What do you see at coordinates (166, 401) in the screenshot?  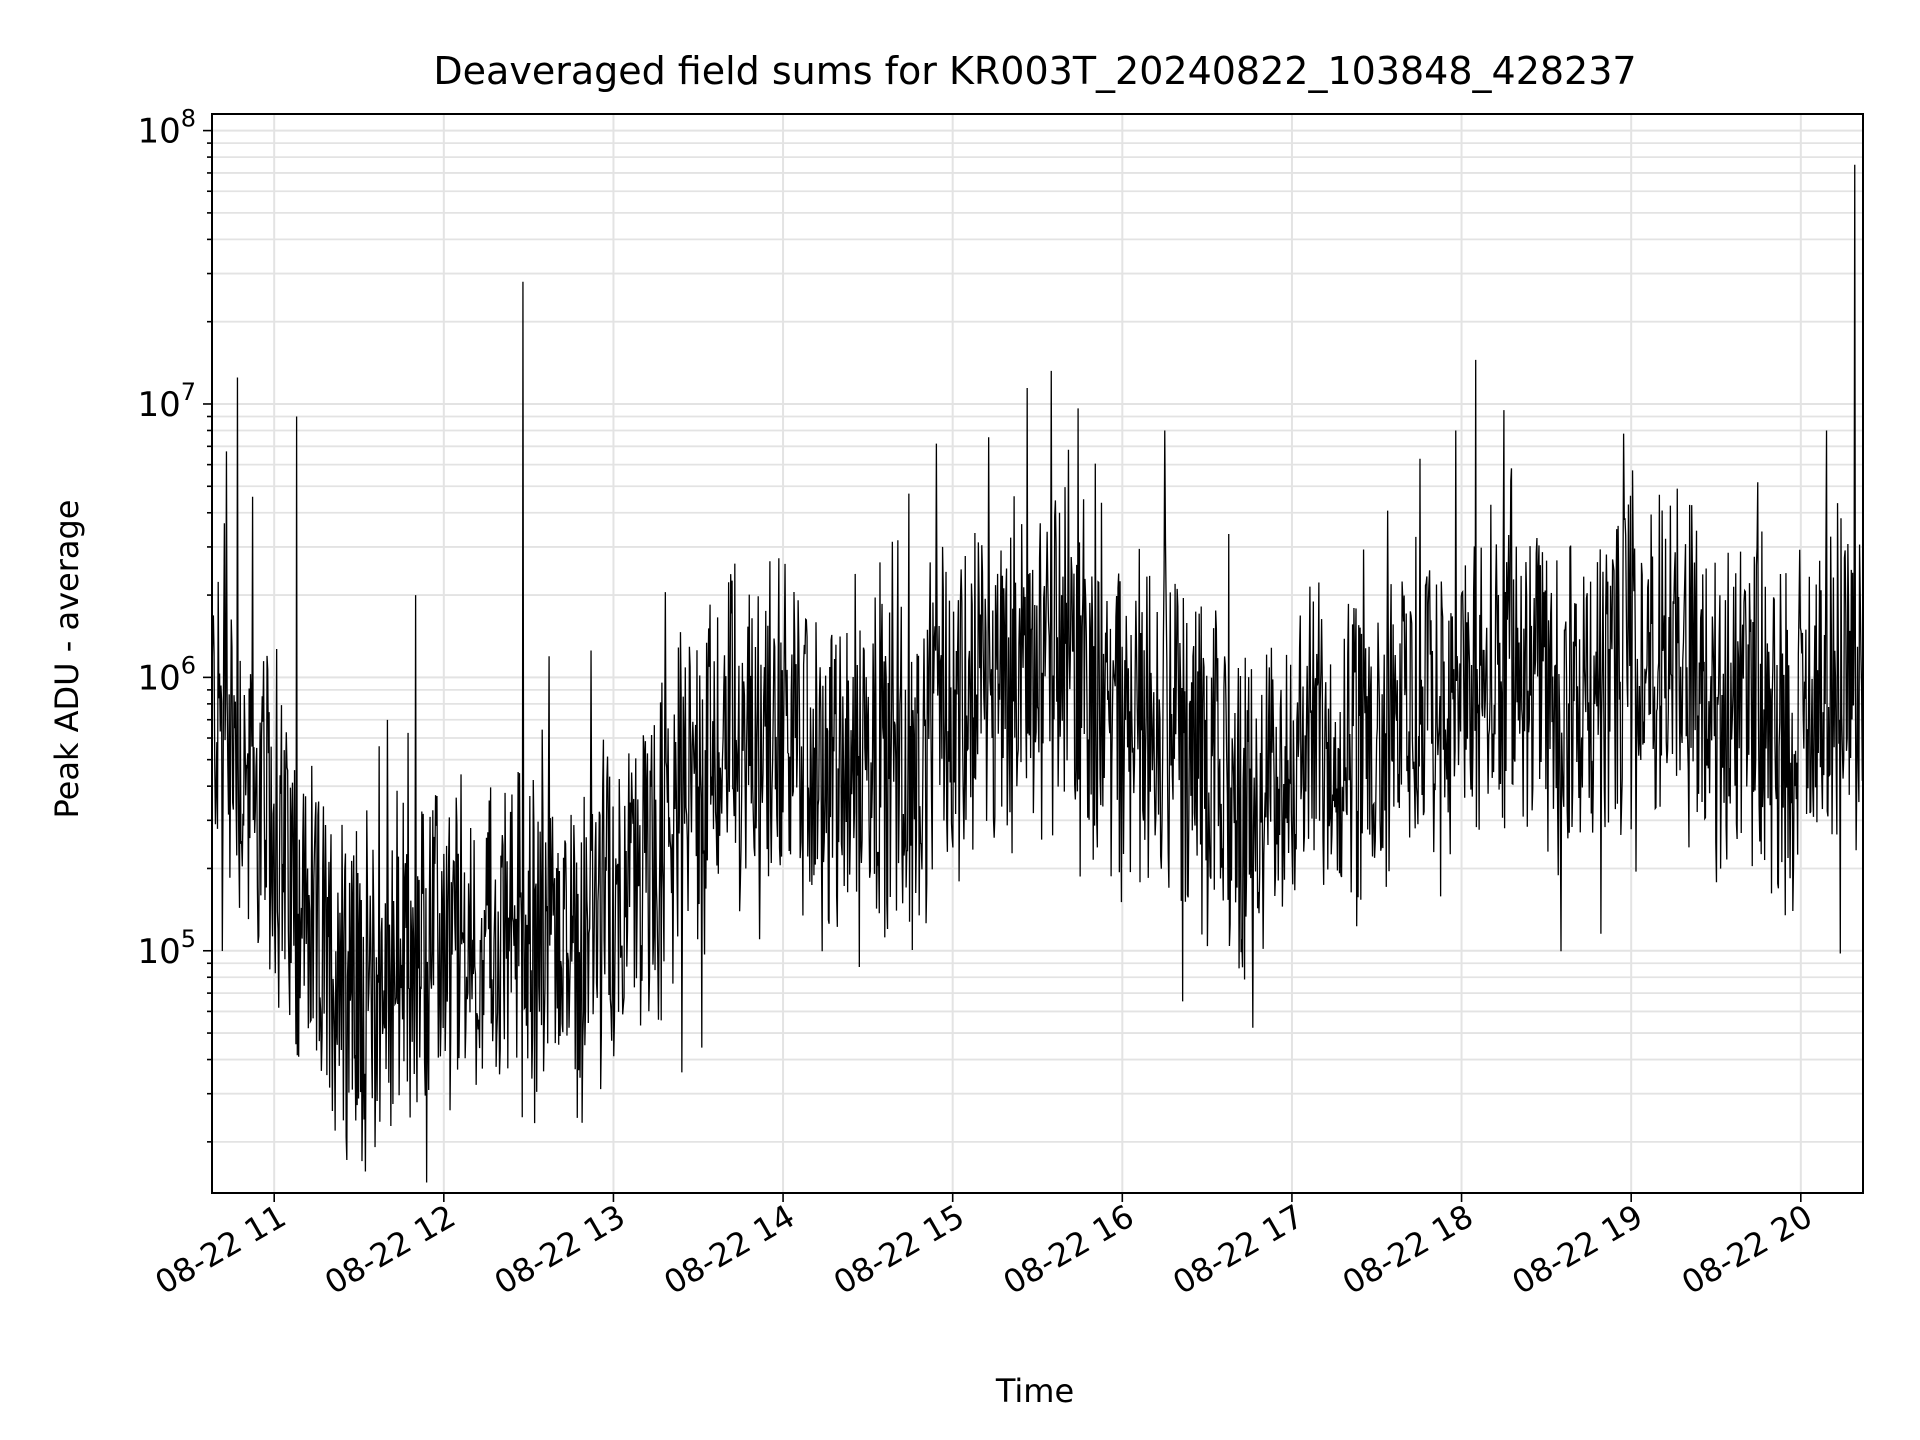 I see `y-tick-label: 10⁷` at bounding box center [166, 401].